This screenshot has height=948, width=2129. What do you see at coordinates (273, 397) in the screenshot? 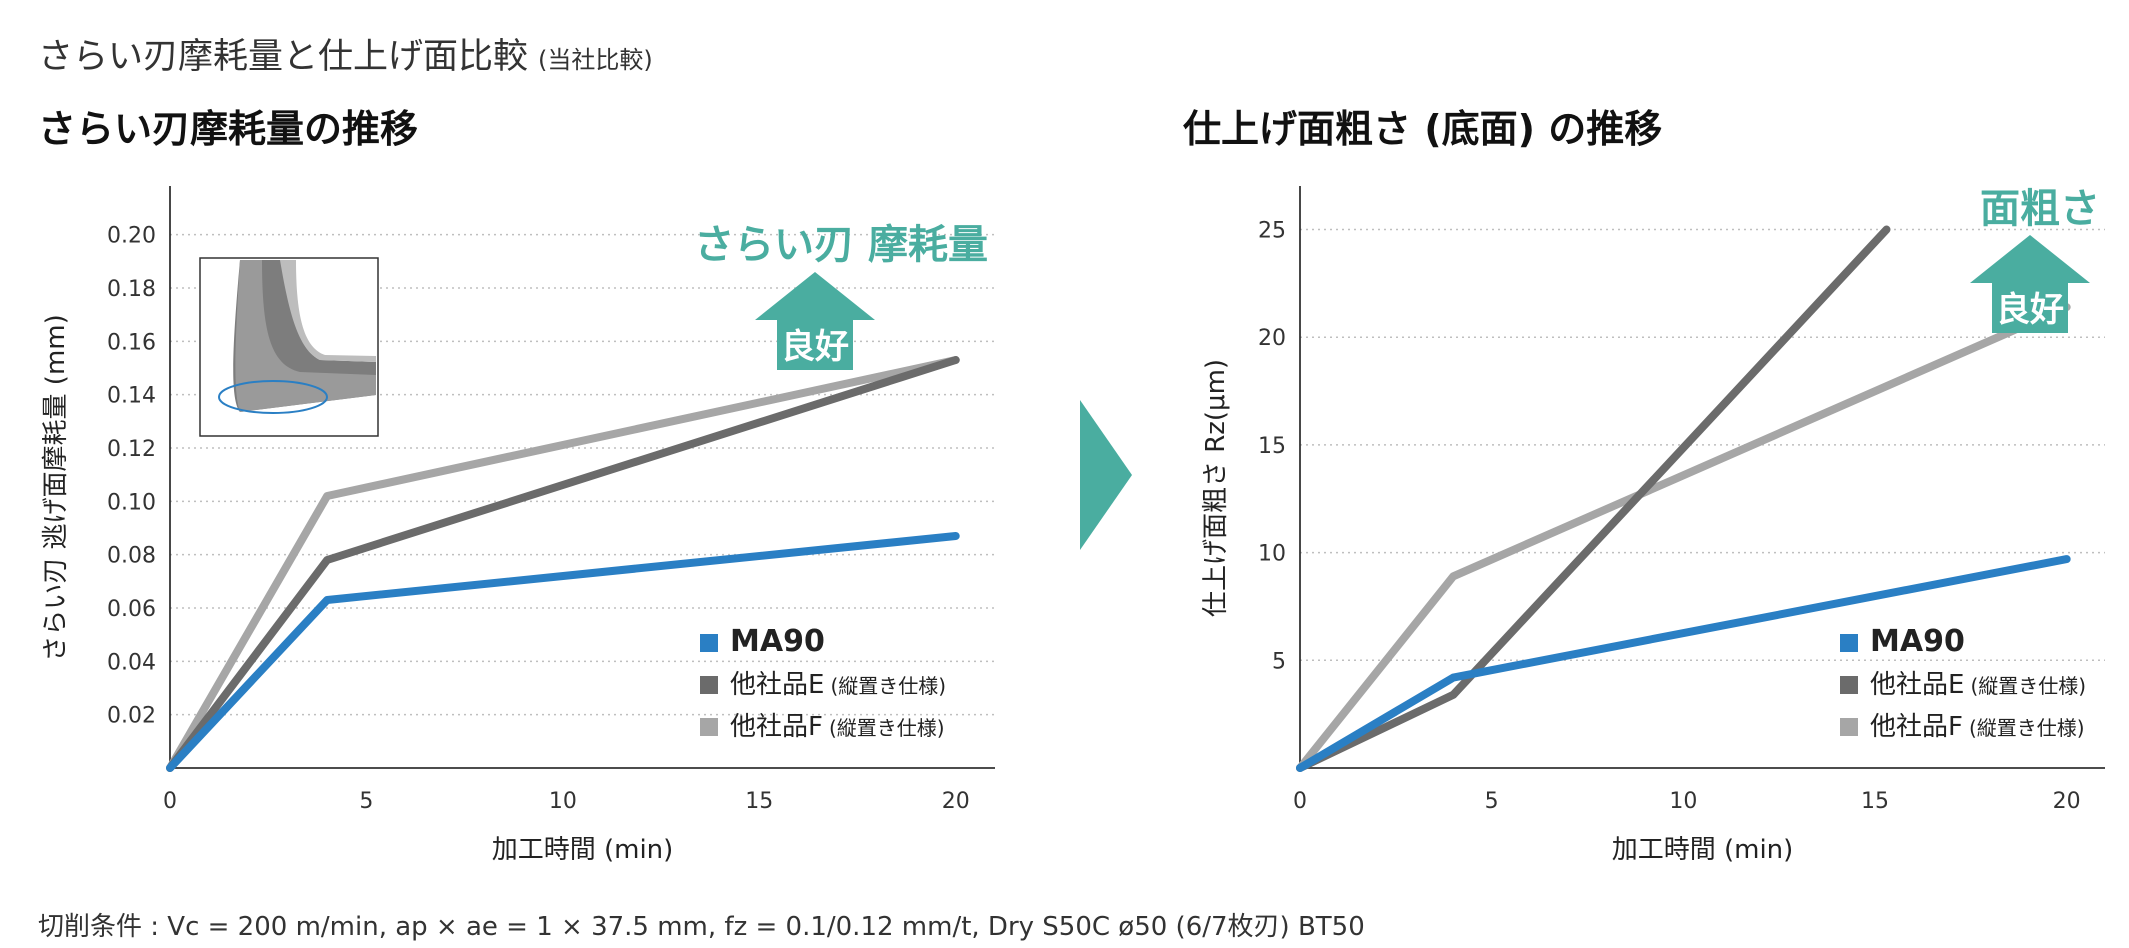
I see `wear-area-highlight` at bounding box center [273, 397].